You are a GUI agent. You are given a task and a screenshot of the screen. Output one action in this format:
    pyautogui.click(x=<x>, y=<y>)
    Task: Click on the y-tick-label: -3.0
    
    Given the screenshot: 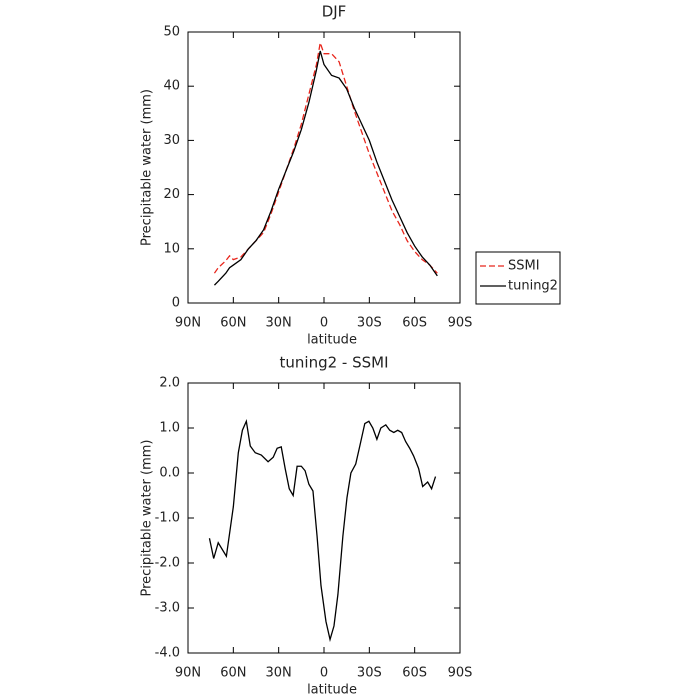 What is the action you would take?
    pyautogui.click(x=167, y=608)
    